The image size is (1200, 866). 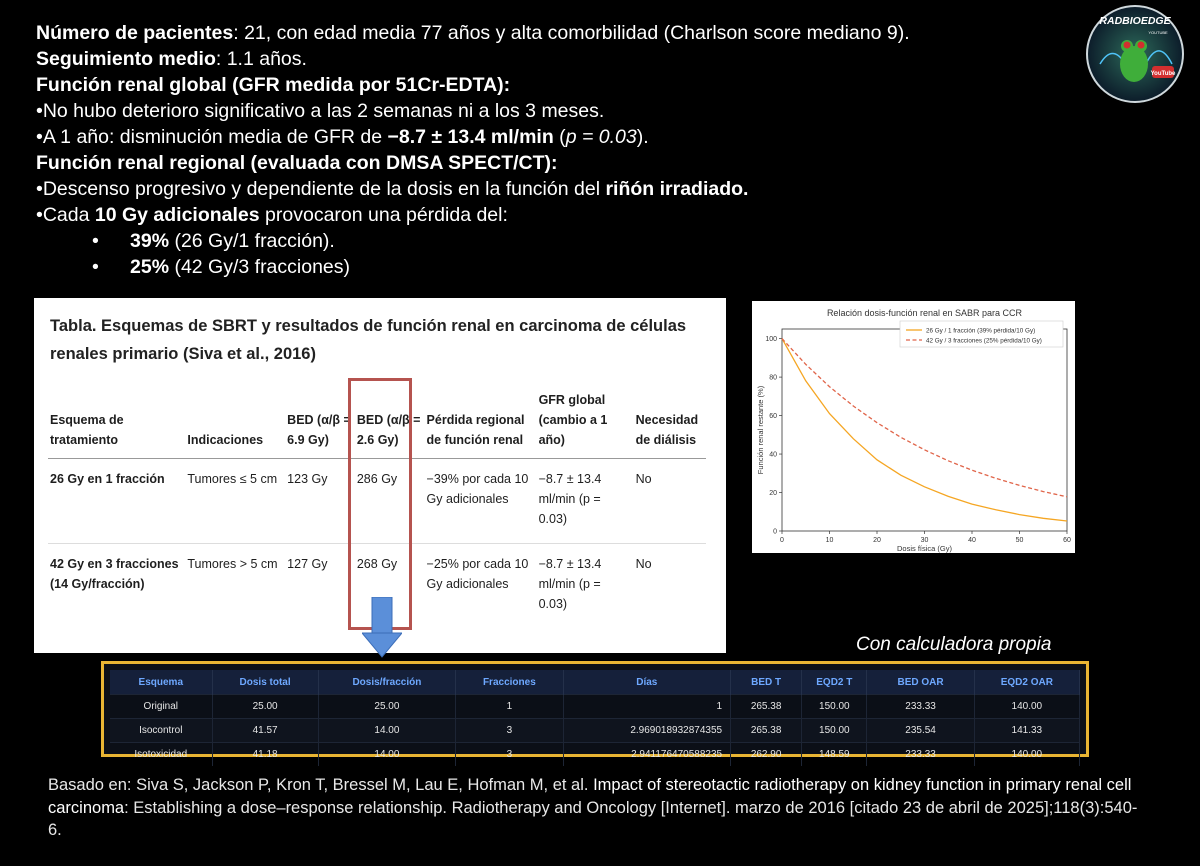 What do you see at coordinates (389, 501) in the screenshot?
I see `cell-bed-26: 286 Gy` at bounding box center [389, 501].